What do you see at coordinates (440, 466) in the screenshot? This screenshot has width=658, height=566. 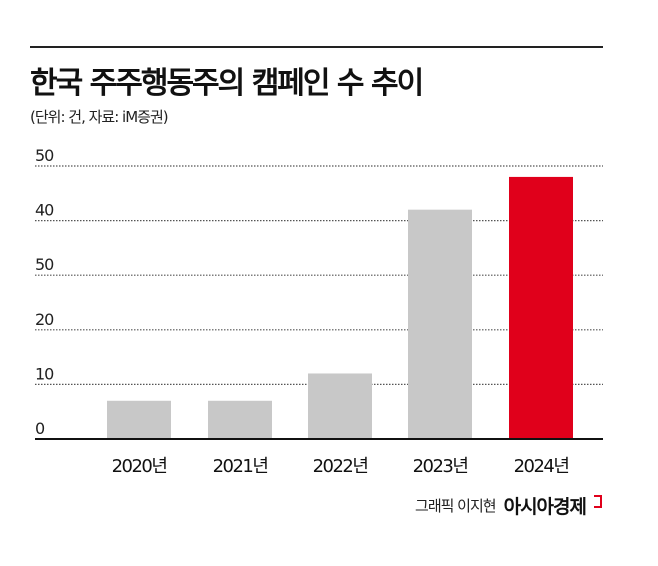 I see `x-tick-label: 2023년` at bounding box center [440, 466].